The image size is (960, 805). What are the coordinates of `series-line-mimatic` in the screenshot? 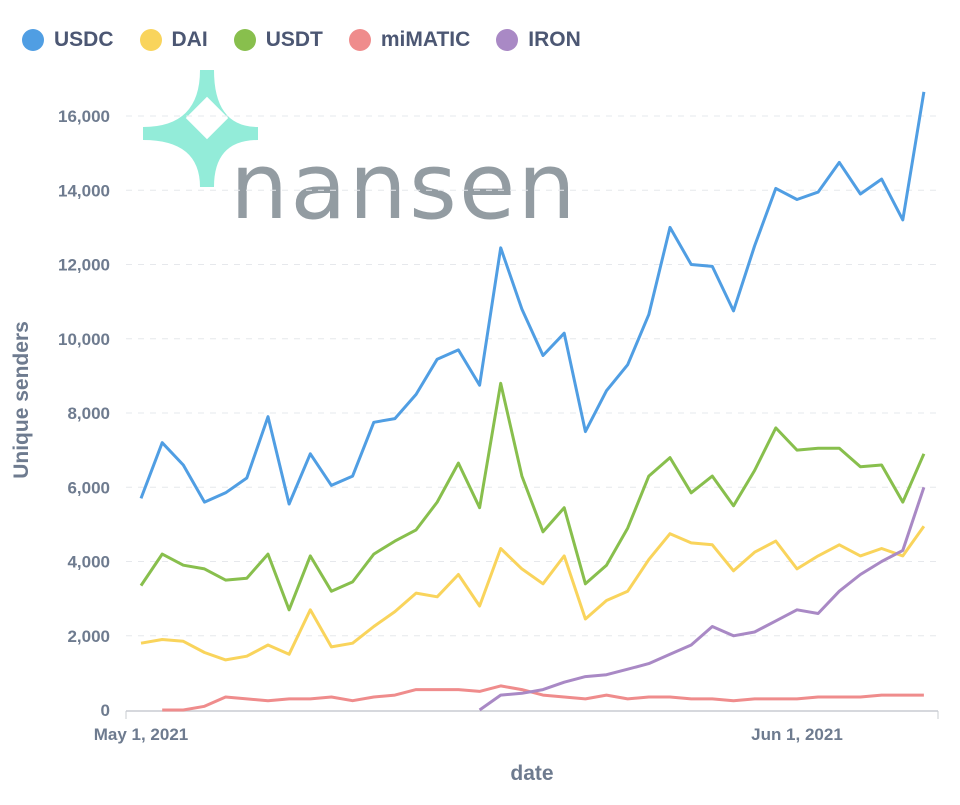 It's located at (543, 698).